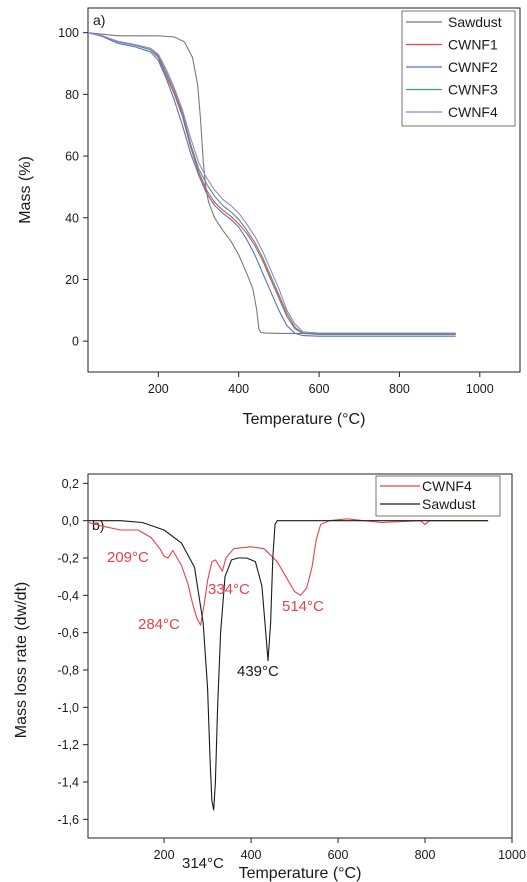  I want to click on peak-annotation: 514°C, so click(303, 606).